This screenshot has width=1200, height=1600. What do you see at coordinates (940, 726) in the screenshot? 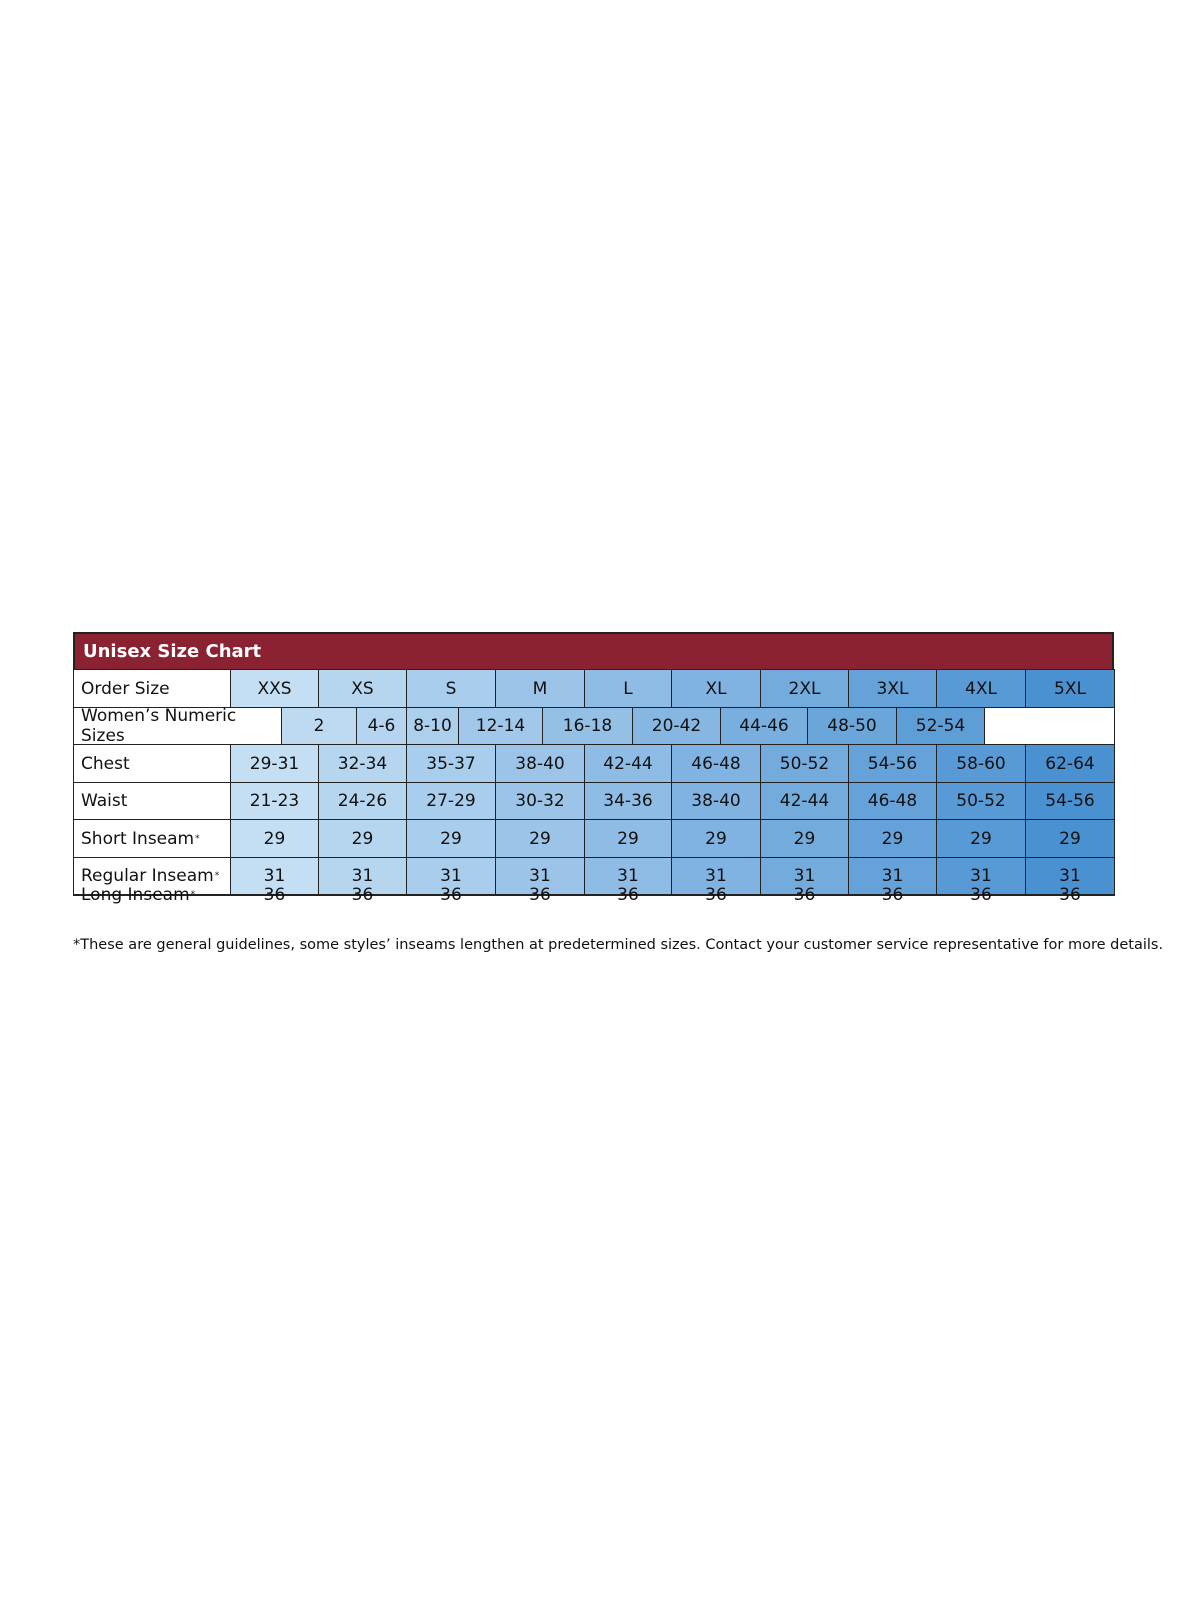
I see `womens-size-cell: 52-54` at bounding box center [940, 726].